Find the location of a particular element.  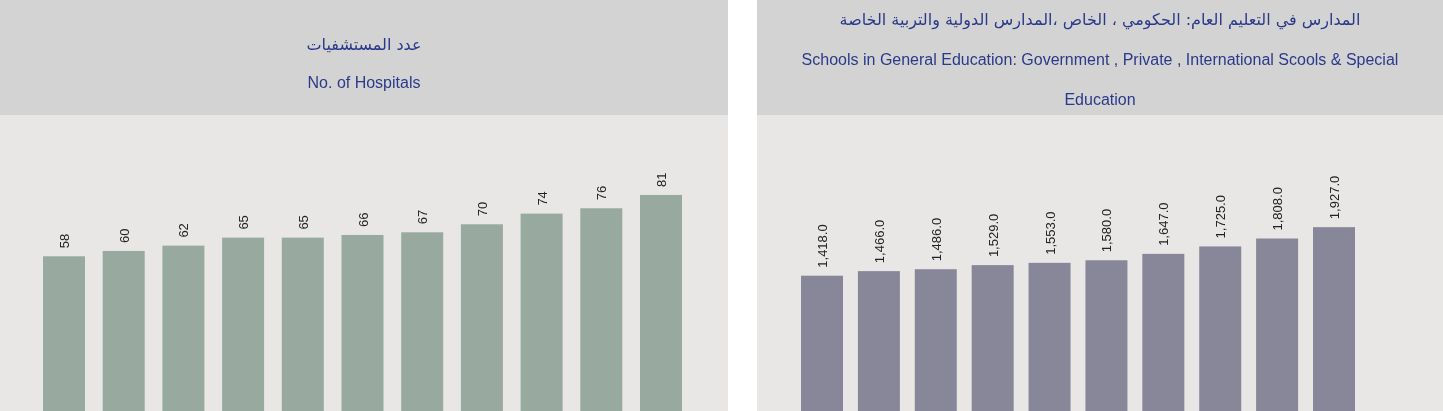

data-label: 1,725.0 is located at coordinates (1221, 217).